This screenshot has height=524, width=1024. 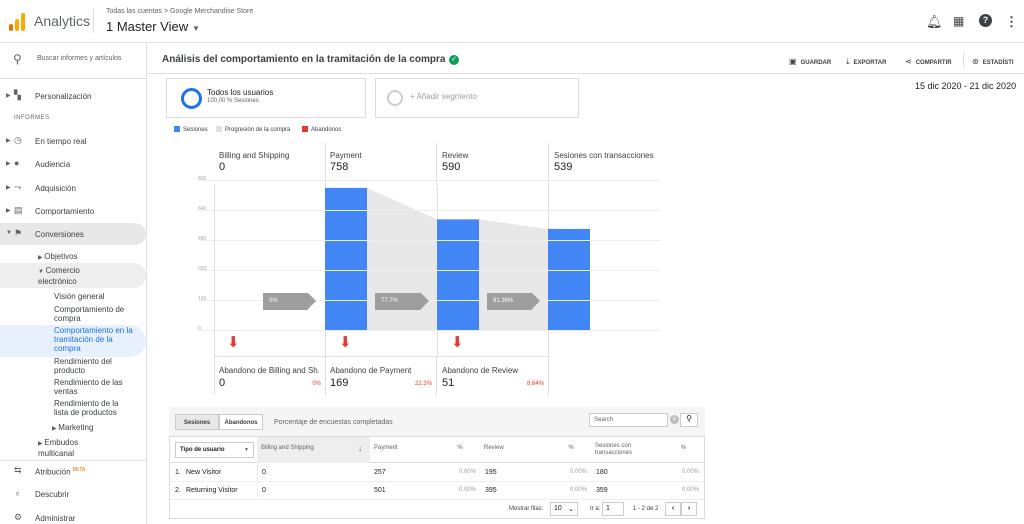 I want to click on sidebar-search-input: Buscar informes y artículos, so click(x=79, y=58).